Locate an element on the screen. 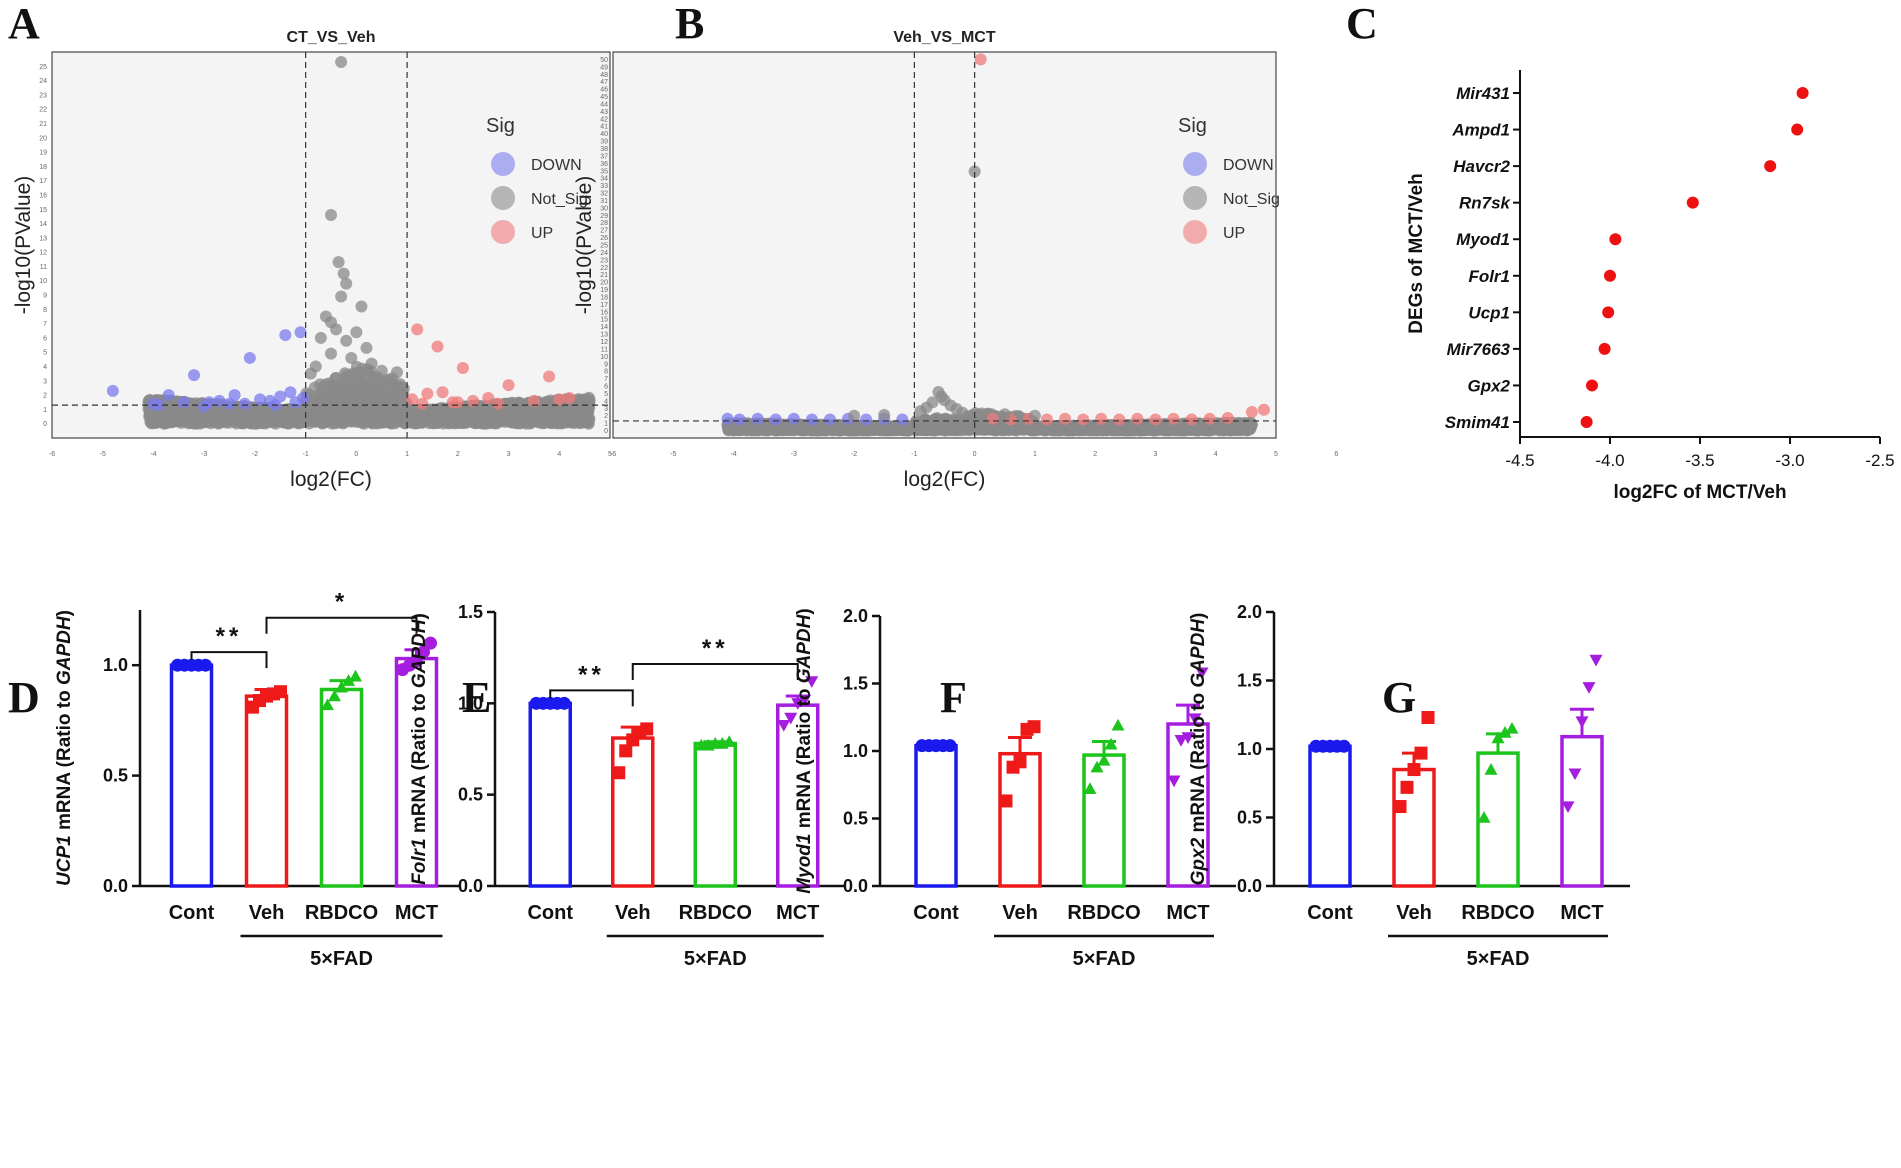 This screenshot has width=1901, height=1168. y-tick-label-b: 10 is located at coordinates (604, 357).